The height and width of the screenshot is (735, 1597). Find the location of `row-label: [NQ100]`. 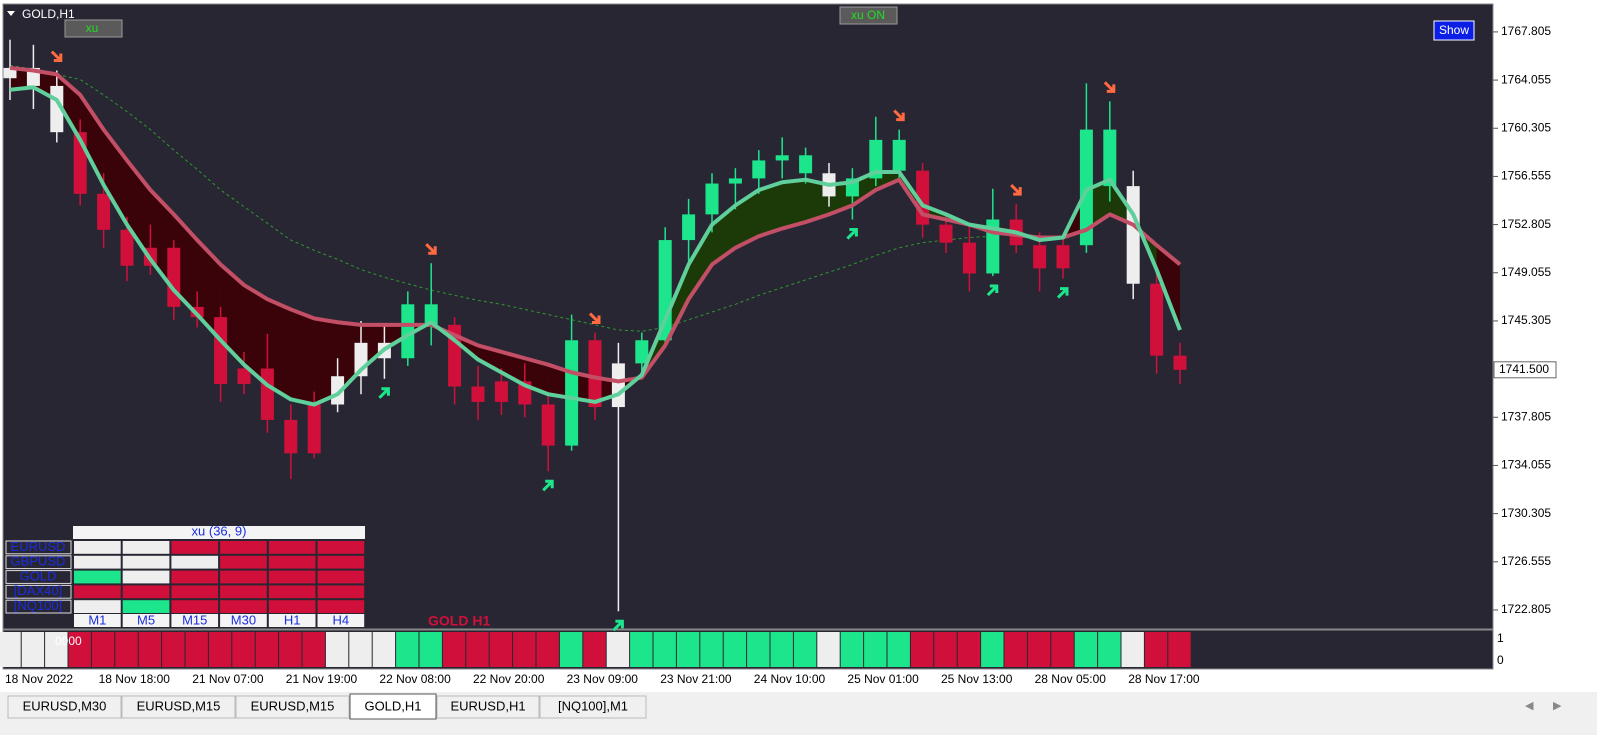

row-label: [NQ100] is located at coordinates (38, 605).